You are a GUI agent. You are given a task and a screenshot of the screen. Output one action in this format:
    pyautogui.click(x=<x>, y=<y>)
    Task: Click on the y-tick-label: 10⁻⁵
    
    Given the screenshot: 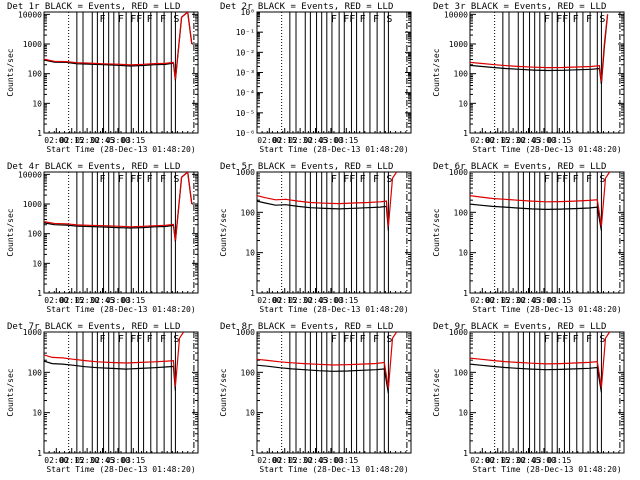 What is the action you would take?
    pyautogui.click(x=245, y=113)
    